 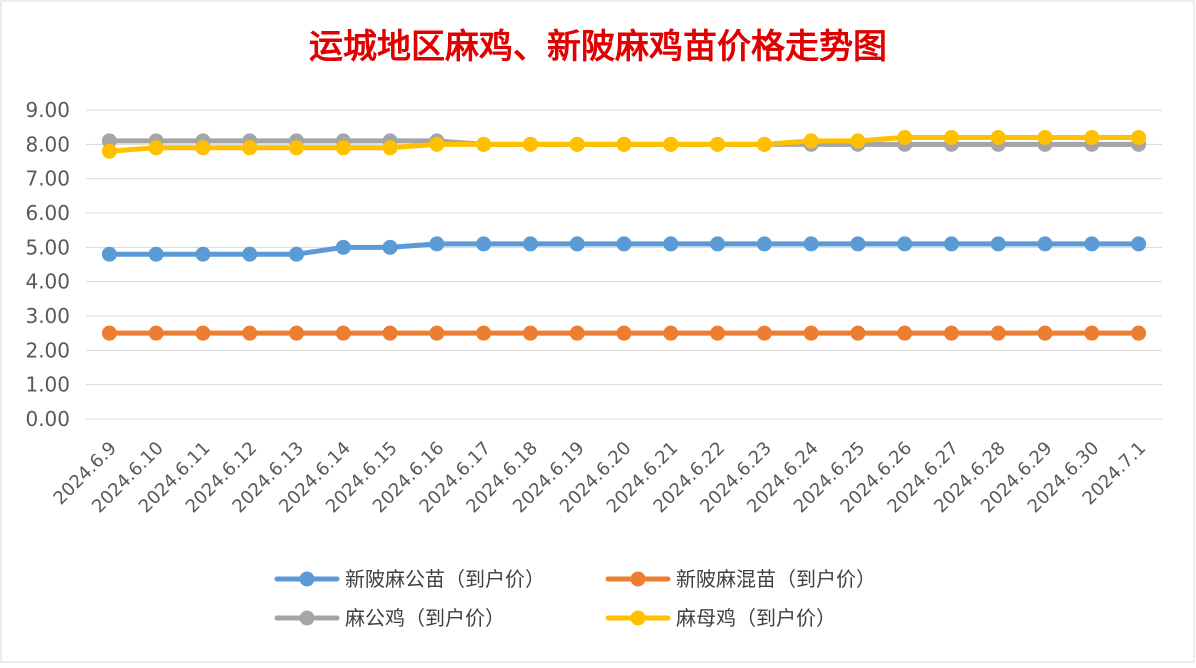 I want to click on y-tick-label: 4.00, so click(x=47, y=282).